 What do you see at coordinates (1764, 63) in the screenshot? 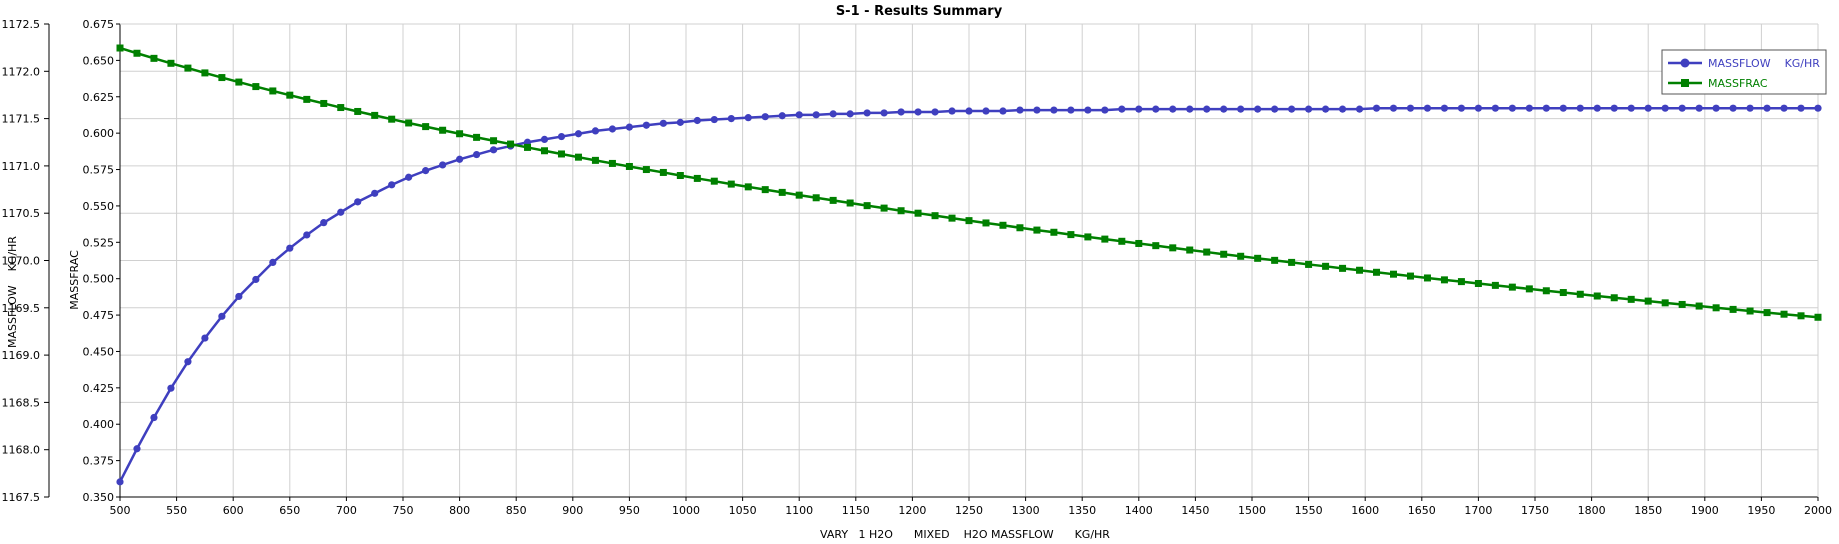
I see `legend-label-massflow: MASSFLOW KG/HR` at bounding box center [1764, 63].